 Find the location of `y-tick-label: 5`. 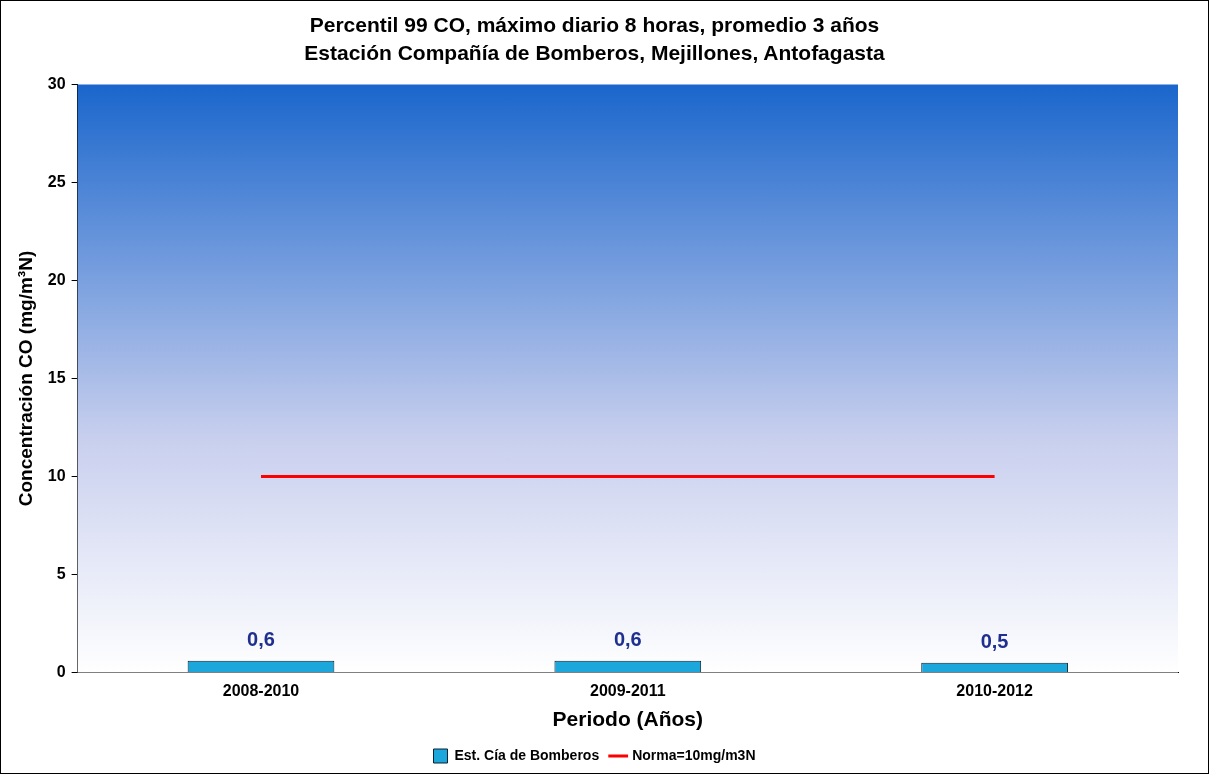

y-tick-label: 5 is located at coordinates (61, 573).